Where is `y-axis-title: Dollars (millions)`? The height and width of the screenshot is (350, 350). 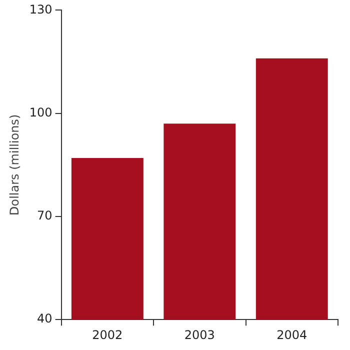 y-axis-title: Dollars (millions) is located at coordinates (14, 165).